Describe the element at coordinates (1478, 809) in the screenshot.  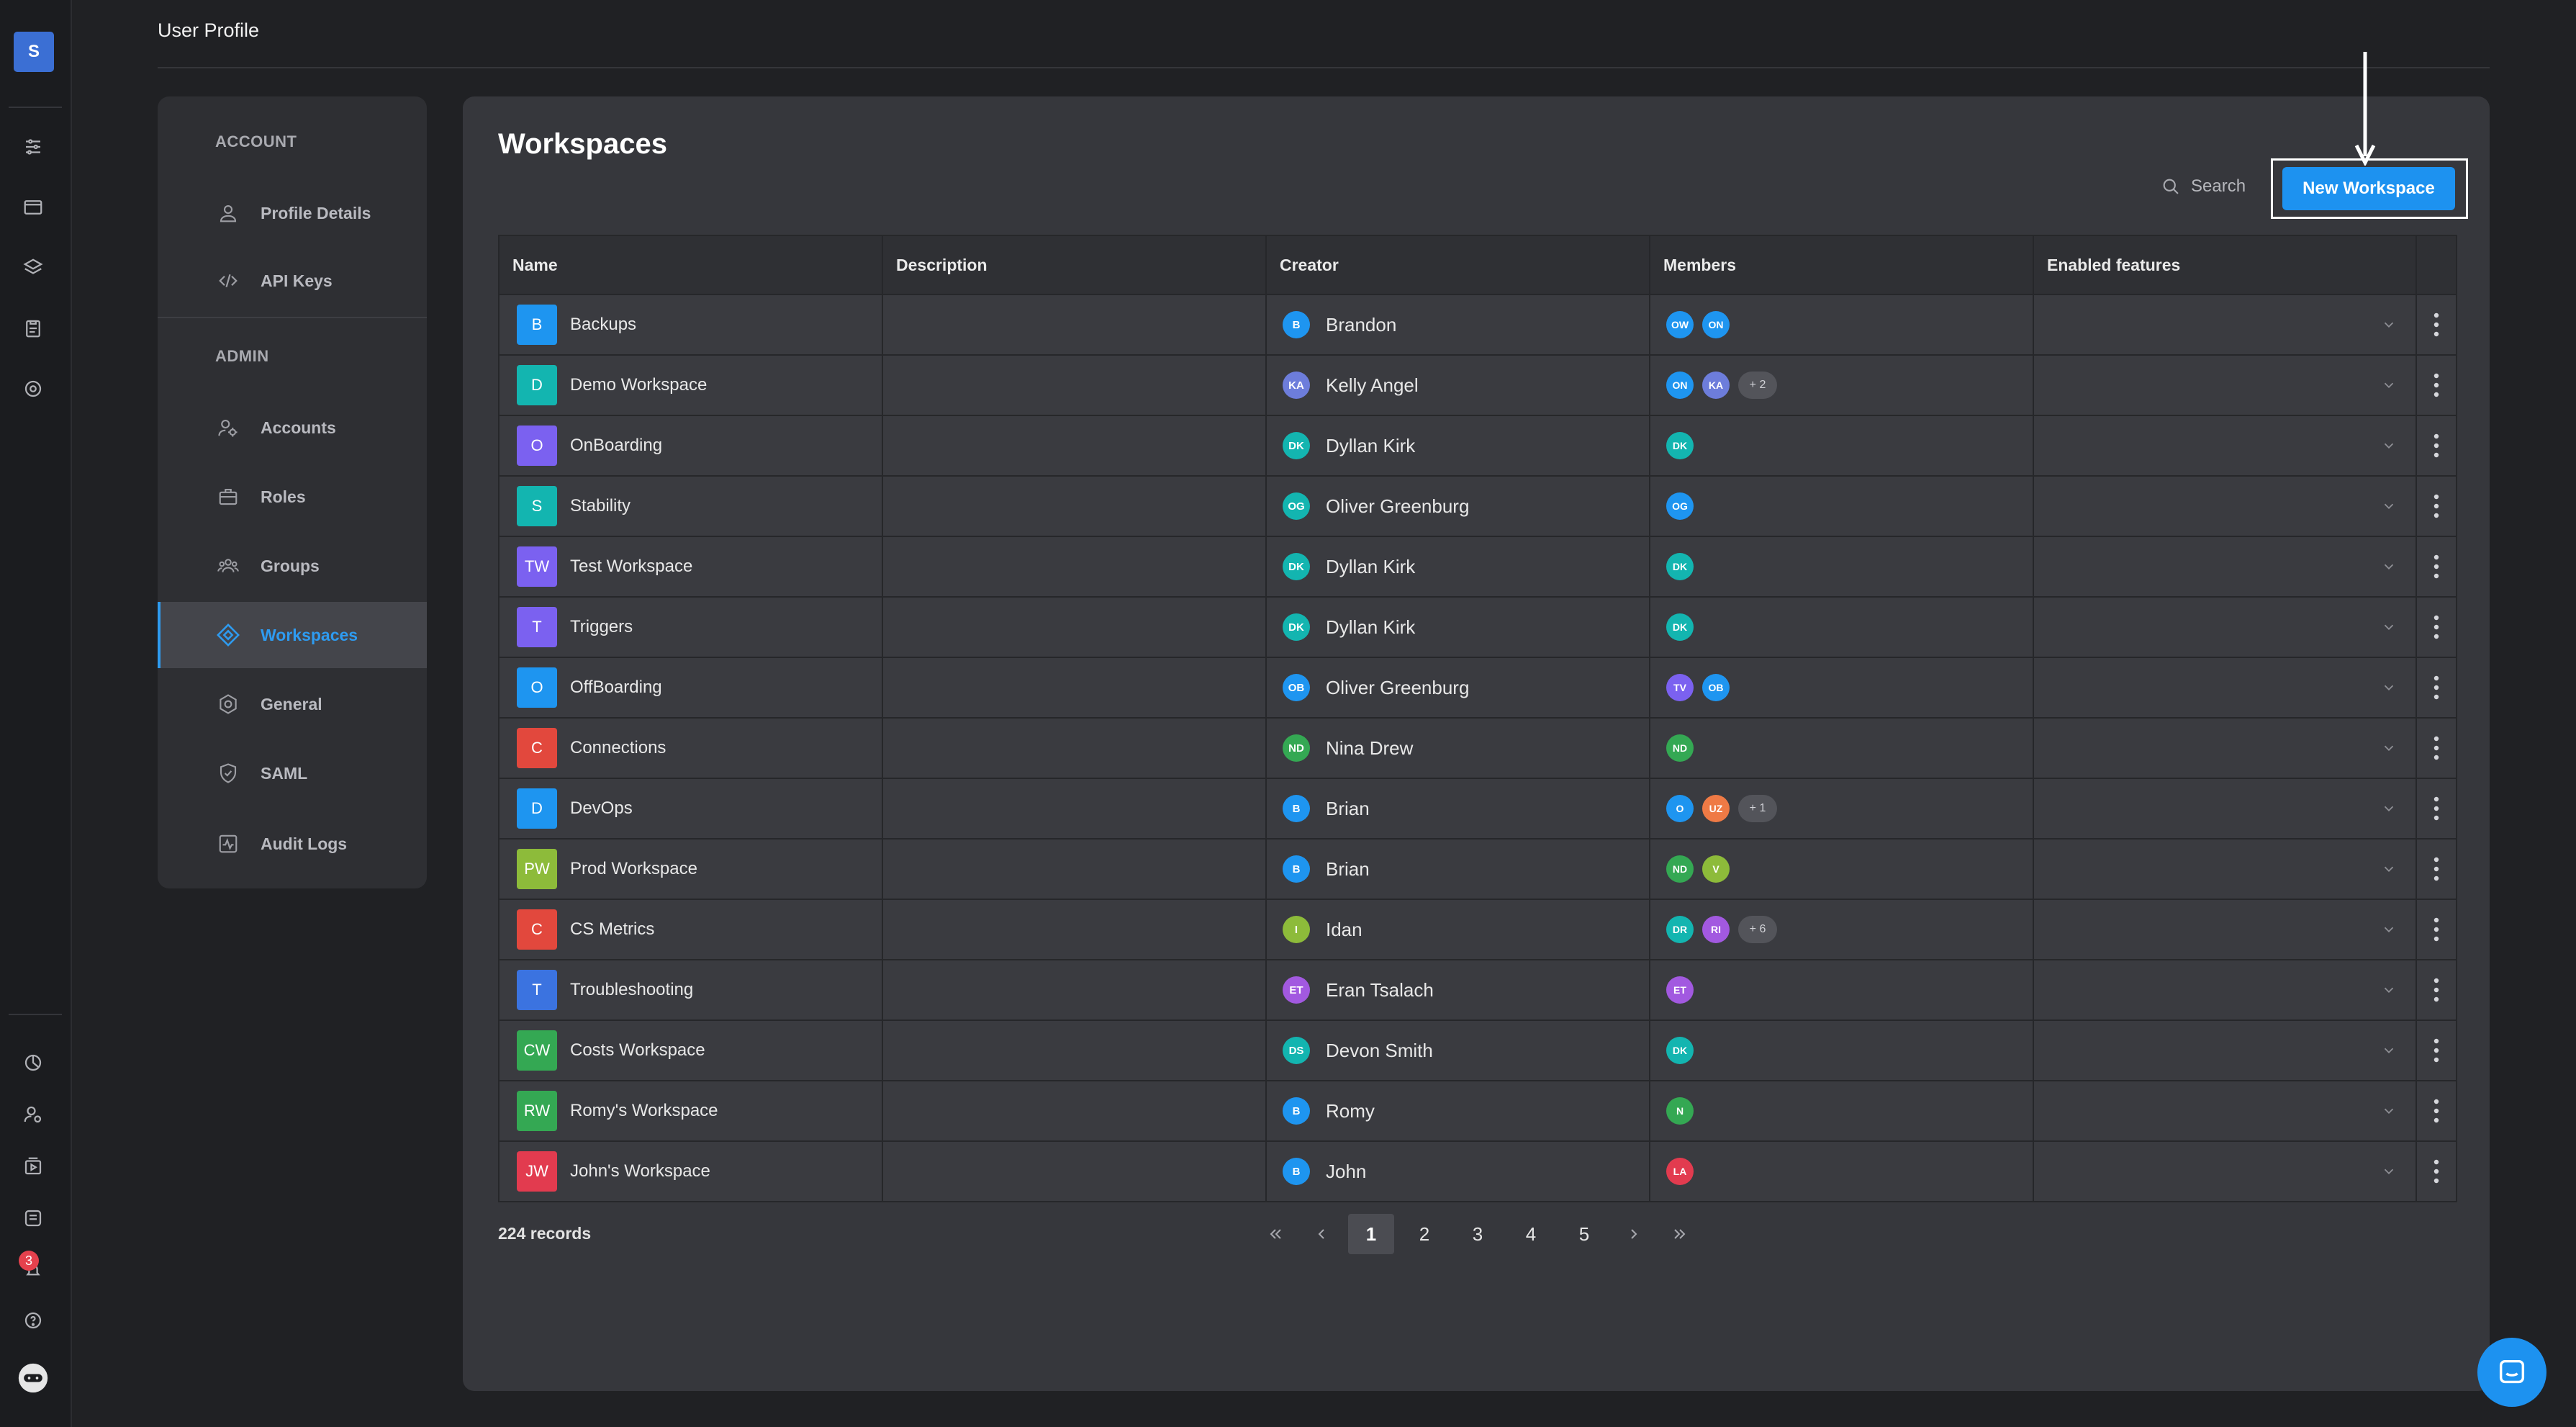
I see `table-row: D DevOps B Brian O UZ + 1` at that location.